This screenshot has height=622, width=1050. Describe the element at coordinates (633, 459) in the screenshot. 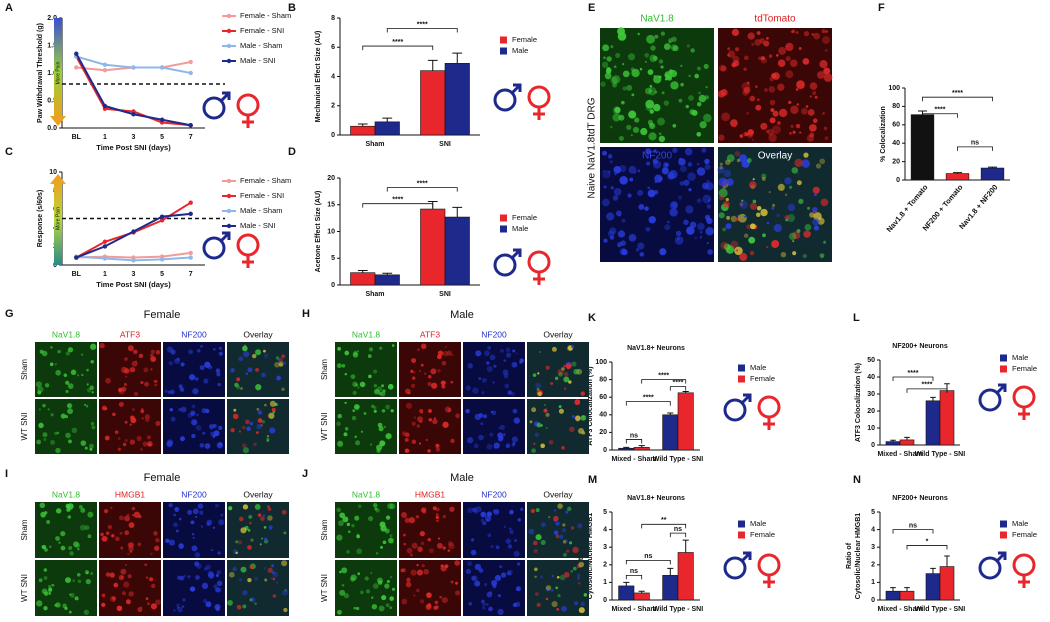

I see `x-tick-label: Mixed - Sham` at that location.